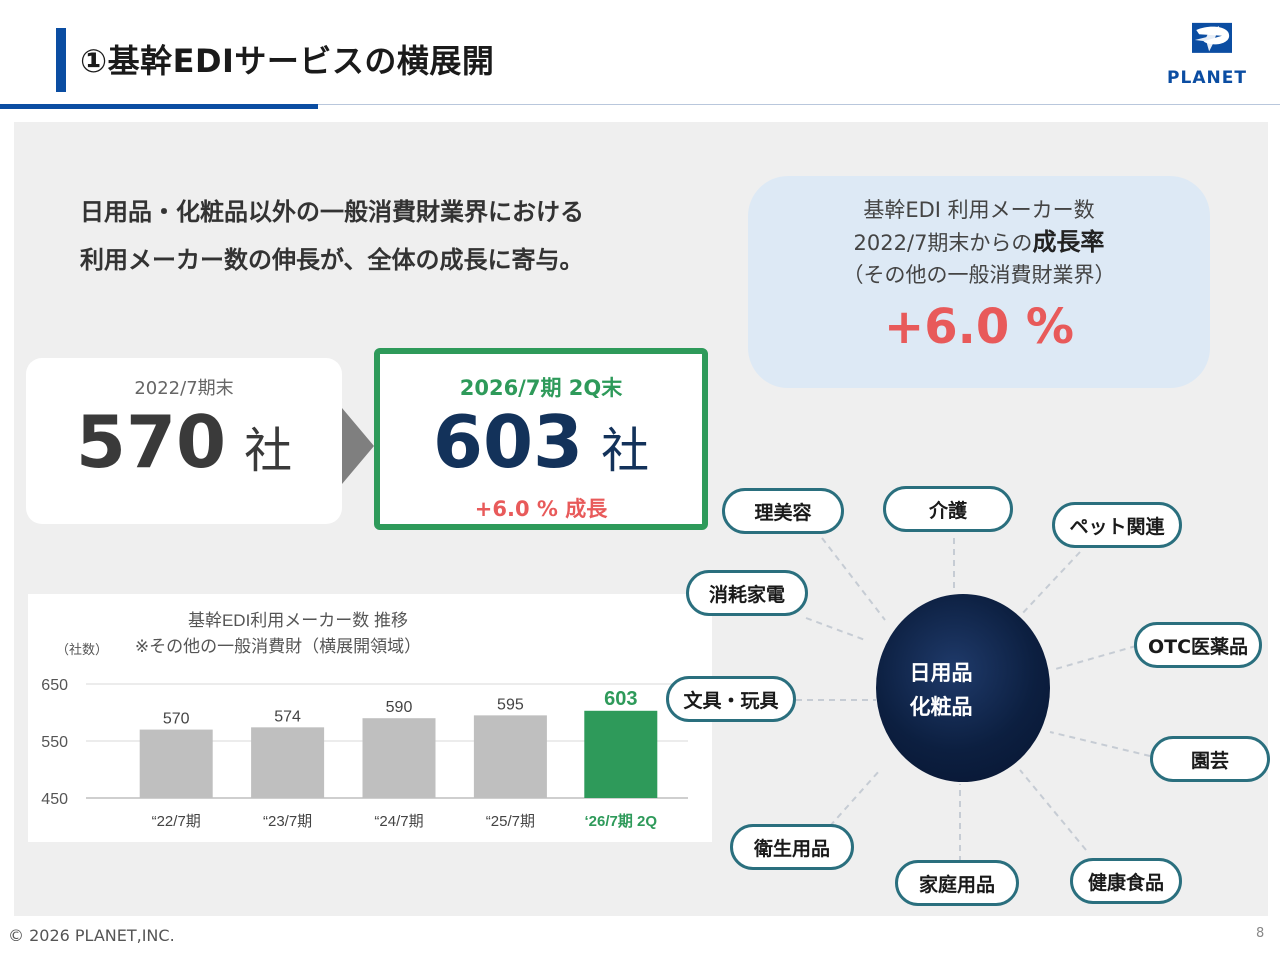  I want to click on headline-line-1: 日用品・化粧品以外の一般消費財業界における, so click(332, 212).